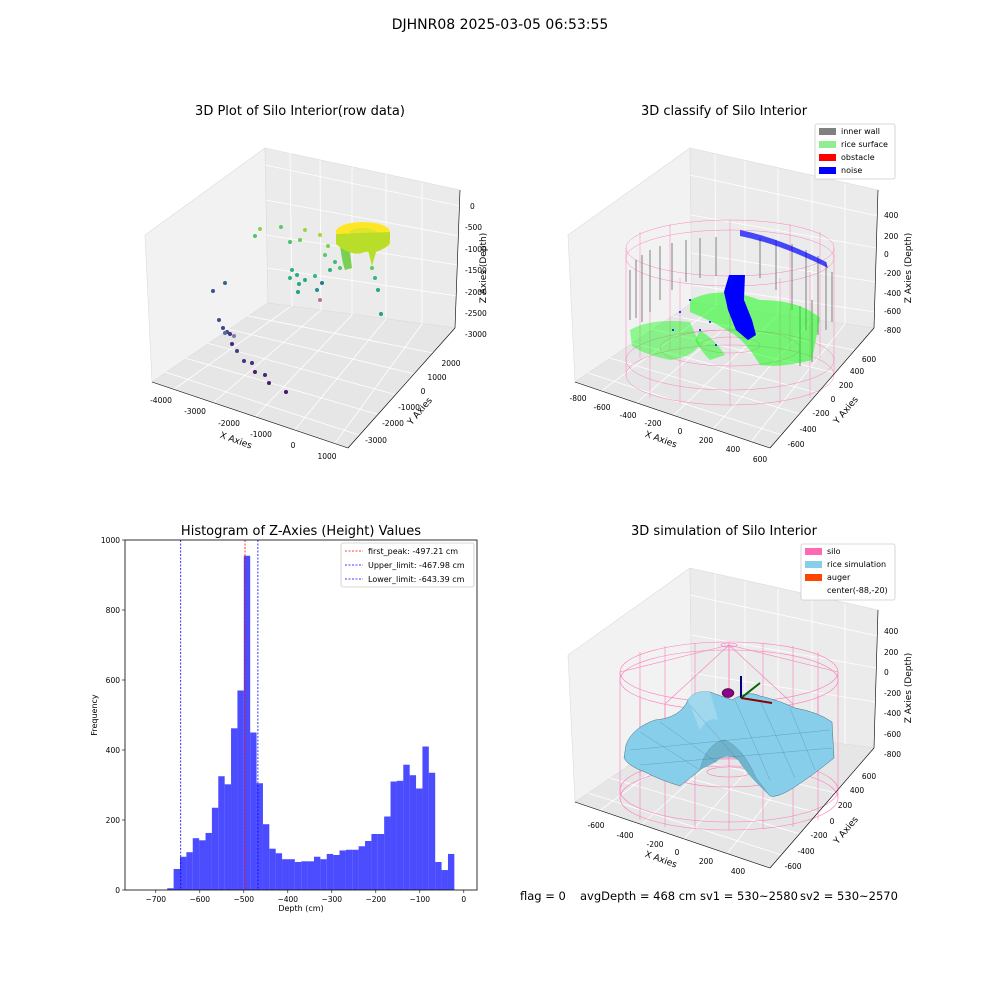  Describe the element at coordinates (839, 577) in the screenshot. I see `legend-label: auger` at that location.